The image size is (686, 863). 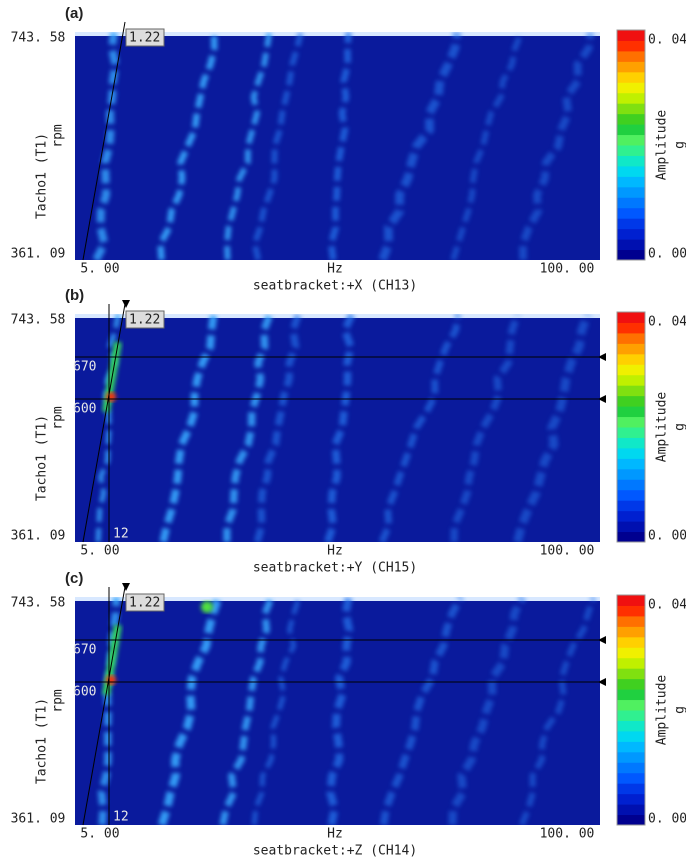 What do you see at coordinates (84, 650) in the screenshot?
I see `rpm-line-label: 670` at bounding box center [84, 650].